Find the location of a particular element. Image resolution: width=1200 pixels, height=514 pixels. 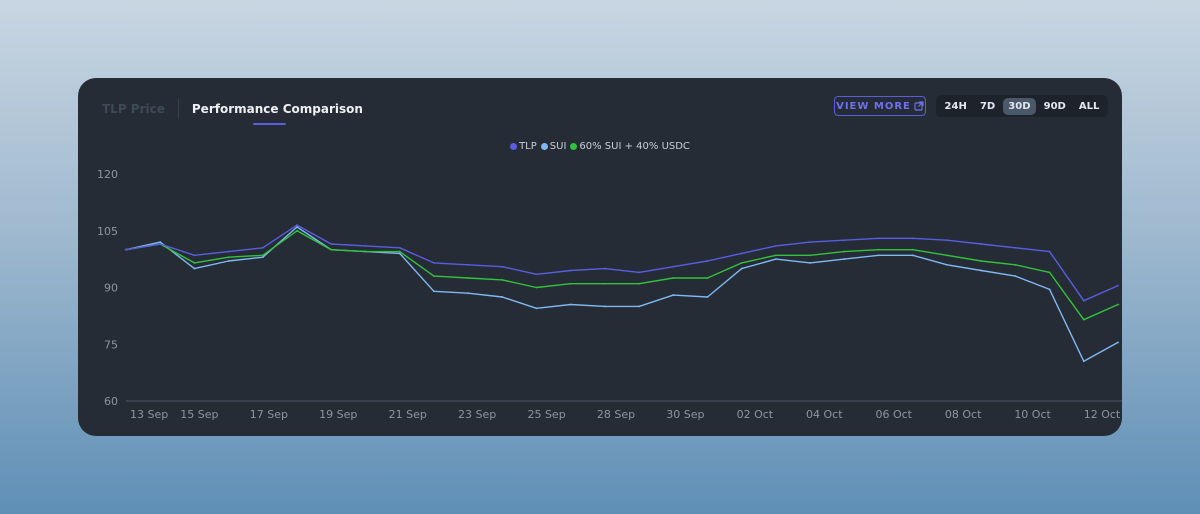

view-more-button: VIEW MORE is located at coordinates (880, 106).